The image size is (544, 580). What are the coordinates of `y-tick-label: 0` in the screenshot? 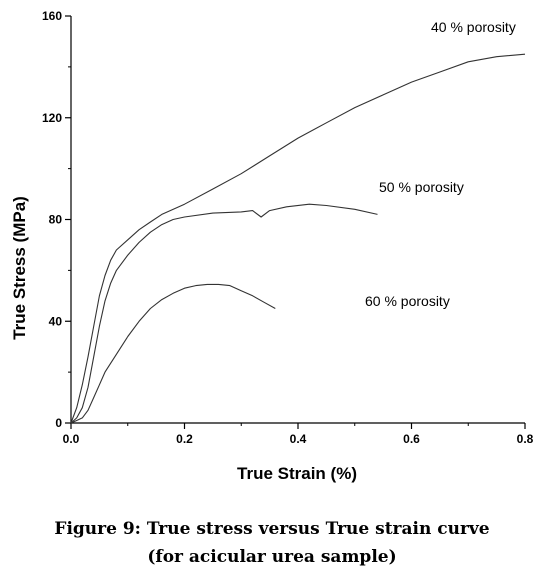 It's located at (58, 423).